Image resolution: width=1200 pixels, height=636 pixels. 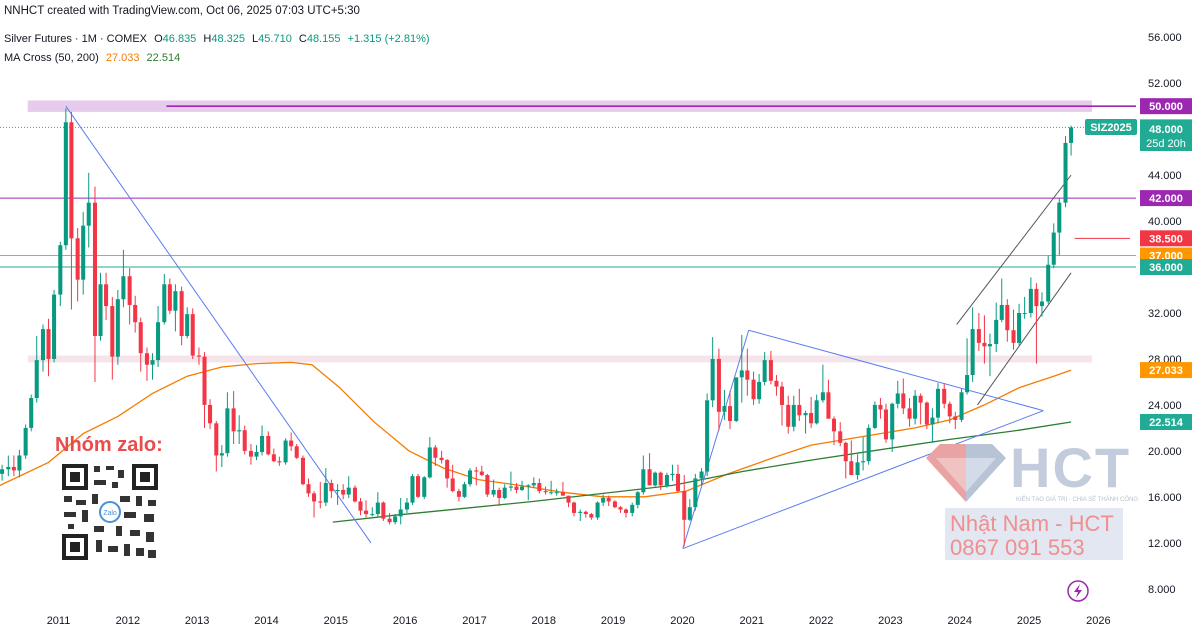 I want to click on x-tick-label: 2015, so click(x=336, y=621).